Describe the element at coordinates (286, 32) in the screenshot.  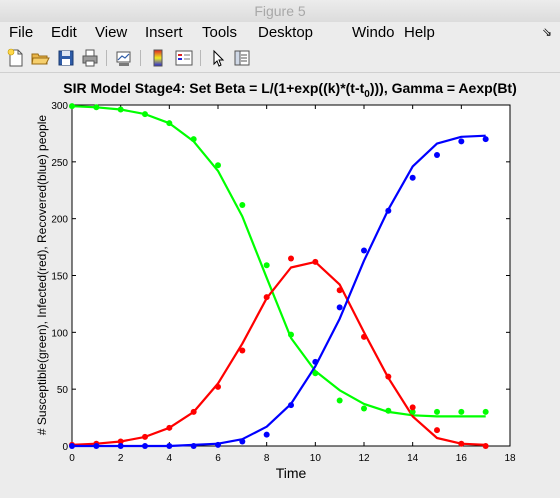
I see `menu-desktop: Desktop` at that location.